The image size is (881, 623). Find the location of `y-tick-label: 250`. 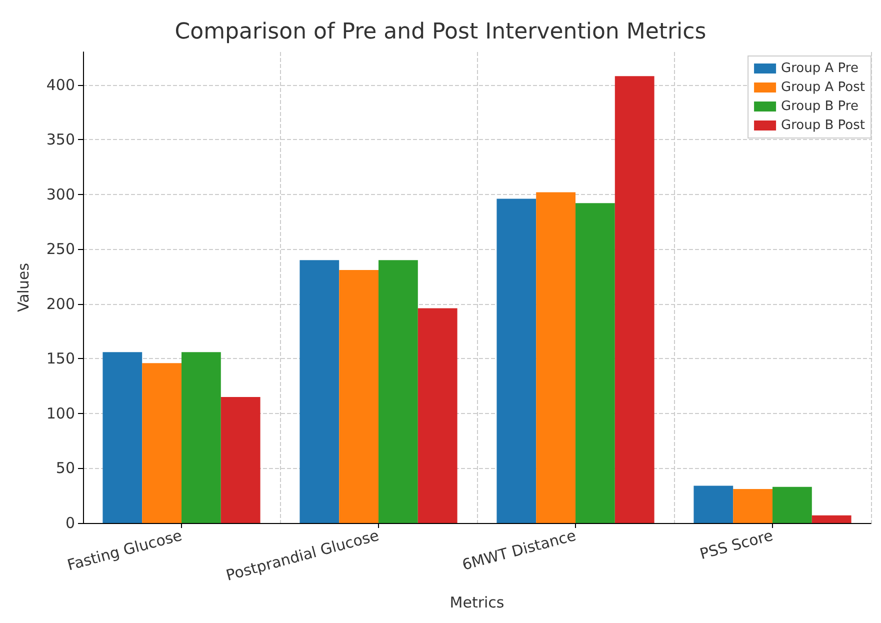

y-tick-label: 250 is located at coordinates (60, 249).